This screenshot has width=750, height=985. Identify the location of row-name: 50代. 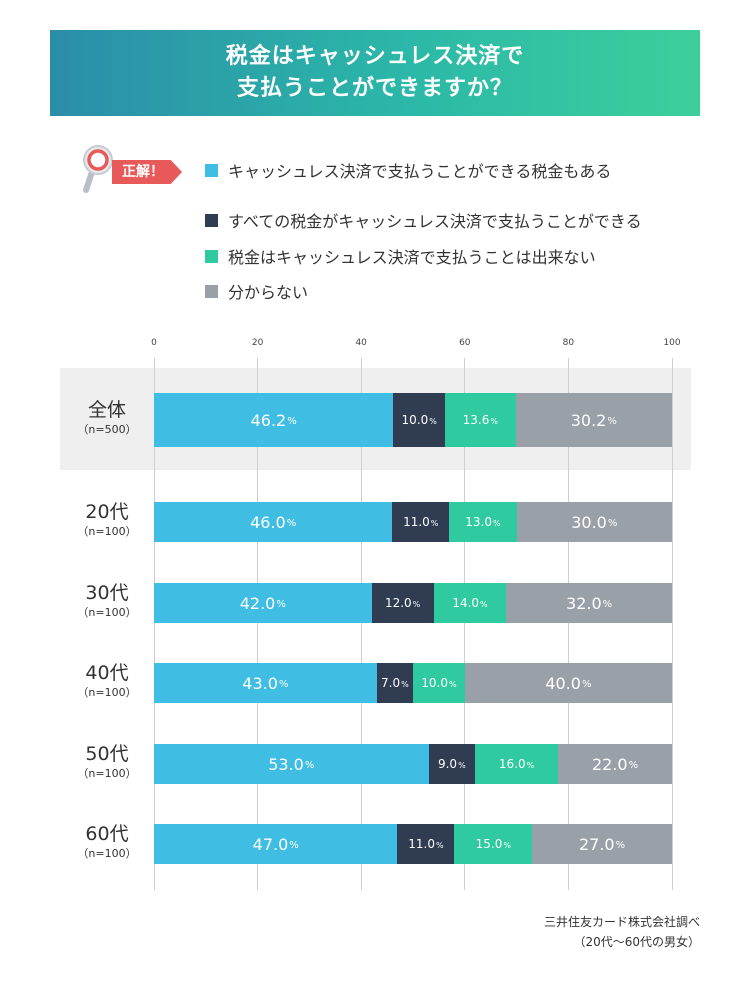
(107, 754).